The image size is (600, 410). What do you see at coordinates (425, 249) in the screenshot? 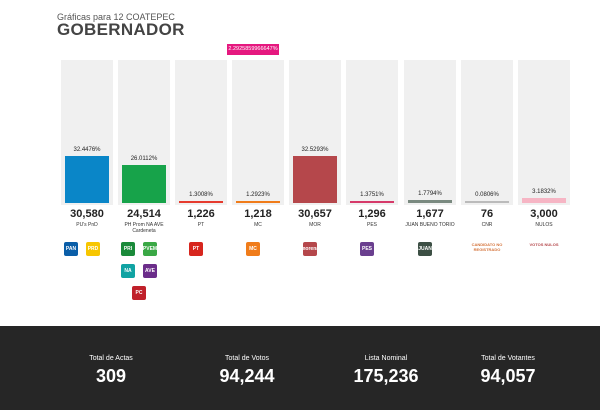
I see `juan-bueno-logo-icon: JUAN` at bounding box center [425, 249].